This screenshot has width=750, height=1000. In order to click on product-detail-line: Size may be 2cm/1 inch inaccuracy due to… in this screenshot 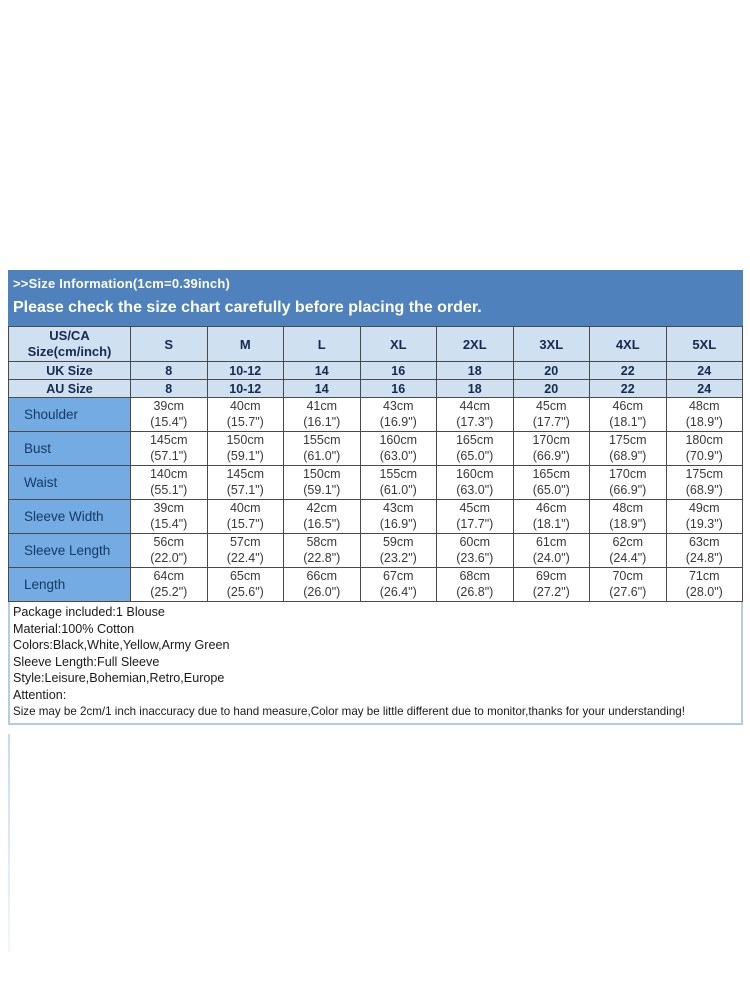, I will do `click(349, 711)`.